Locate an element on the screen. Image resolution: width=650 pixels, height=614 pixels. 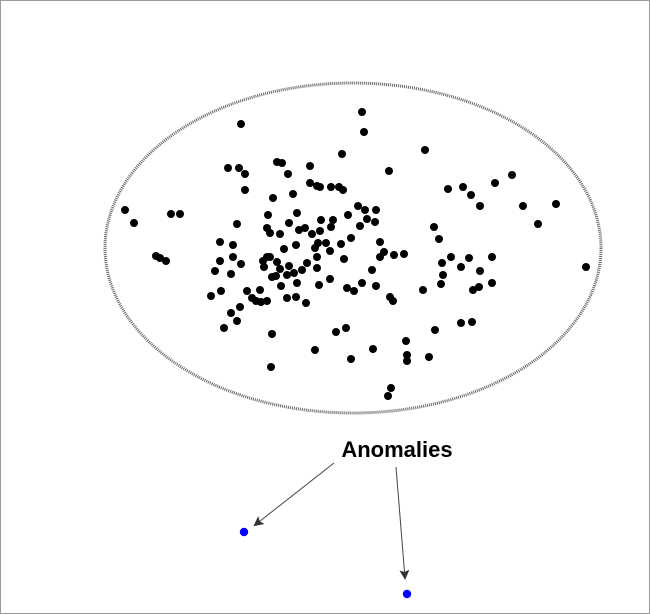
anomaly-point-right is located at coordinates (407, 594).